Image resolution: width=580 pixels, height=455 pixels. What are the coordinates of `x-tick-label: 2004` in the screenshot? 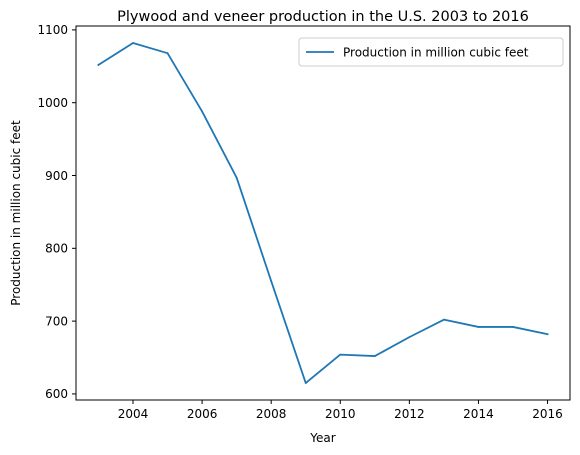 It's located at (133, 414).